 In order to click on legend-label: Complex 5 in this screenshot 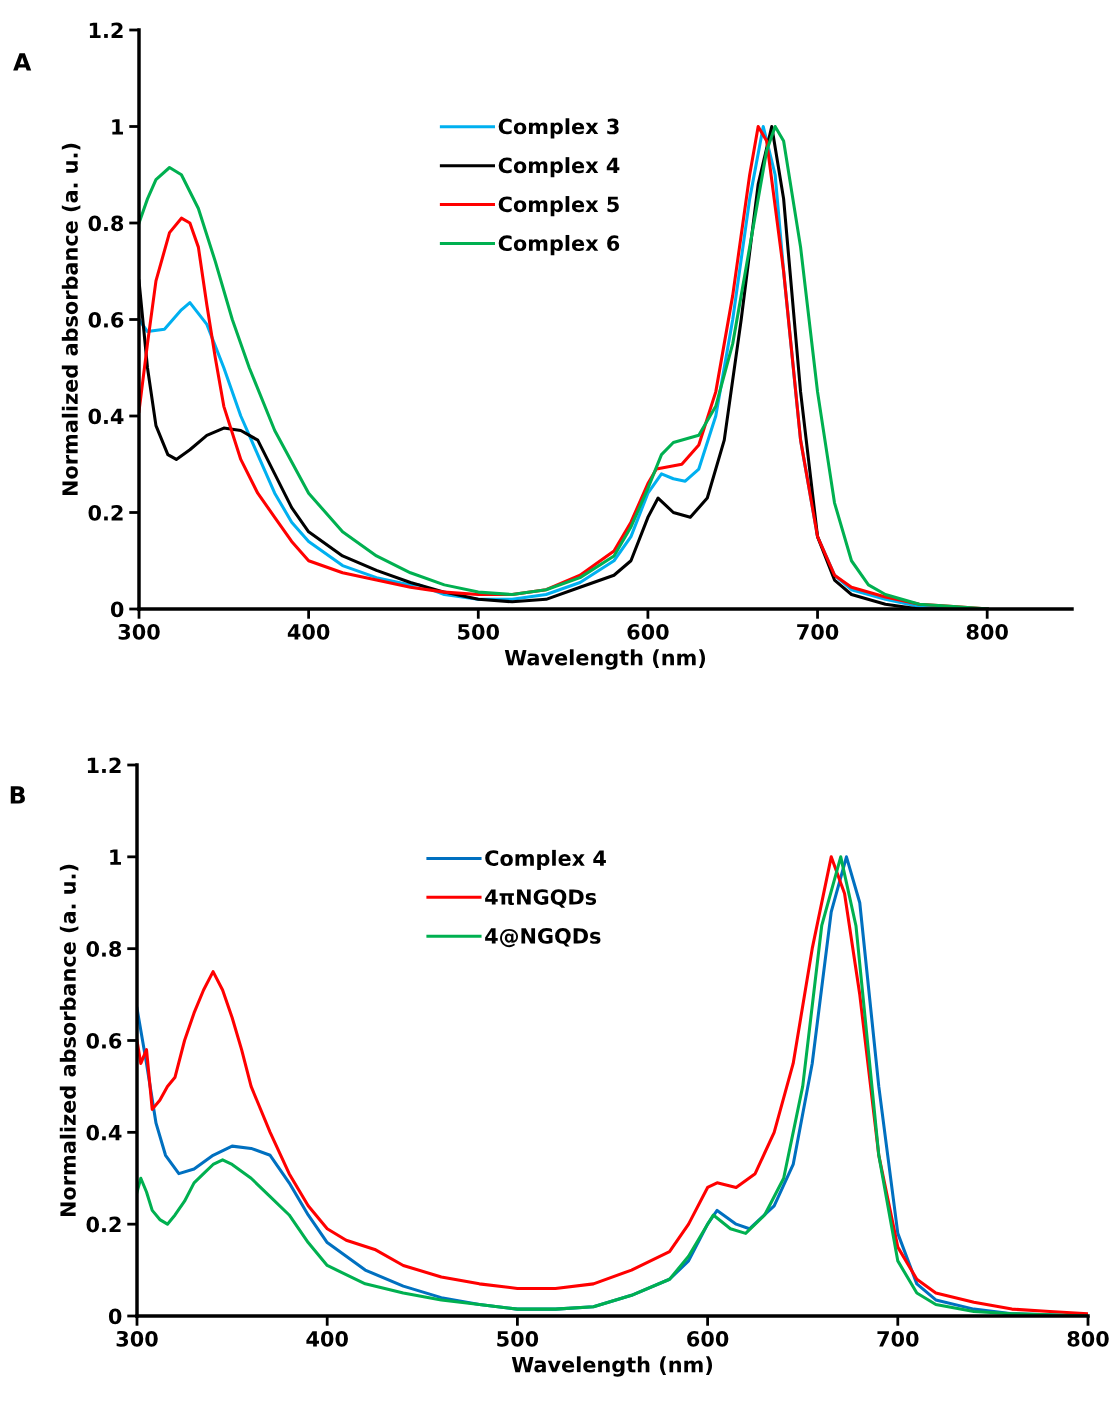, I will do `click(558, 206)`.